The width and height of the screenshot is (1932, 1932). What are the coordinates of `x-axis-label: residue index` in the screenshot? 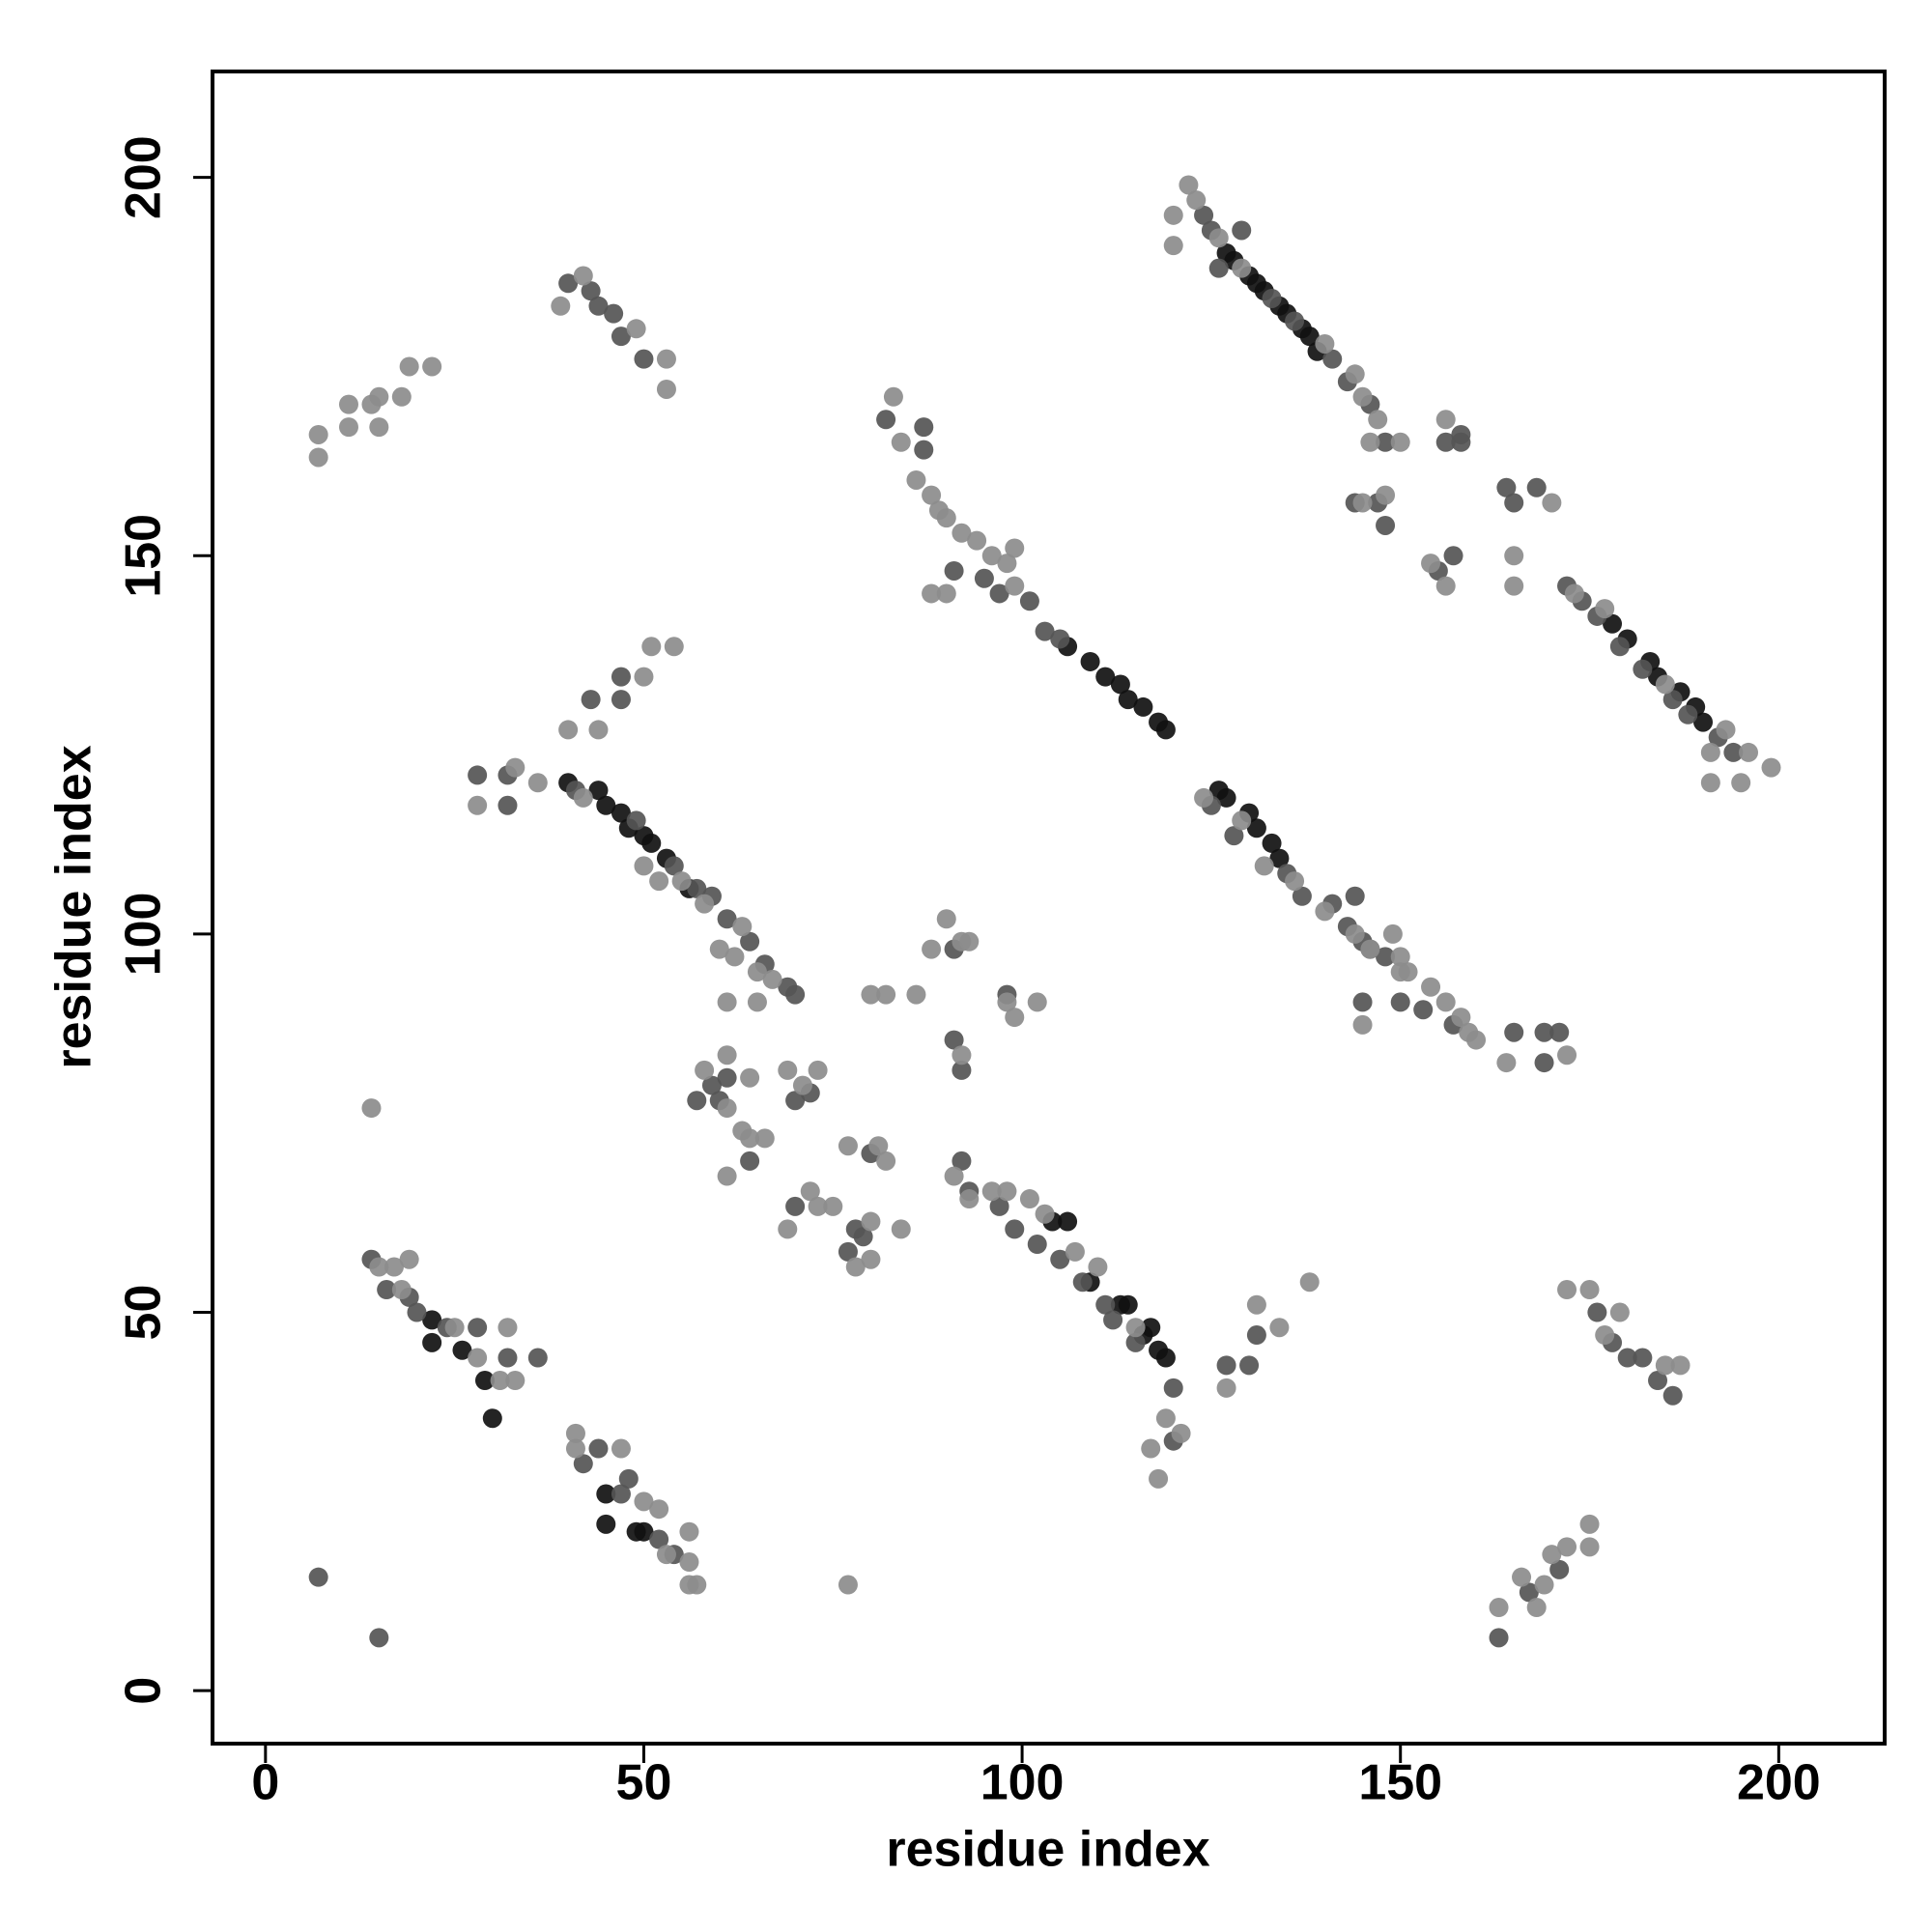 It's located at (1047, 1850).